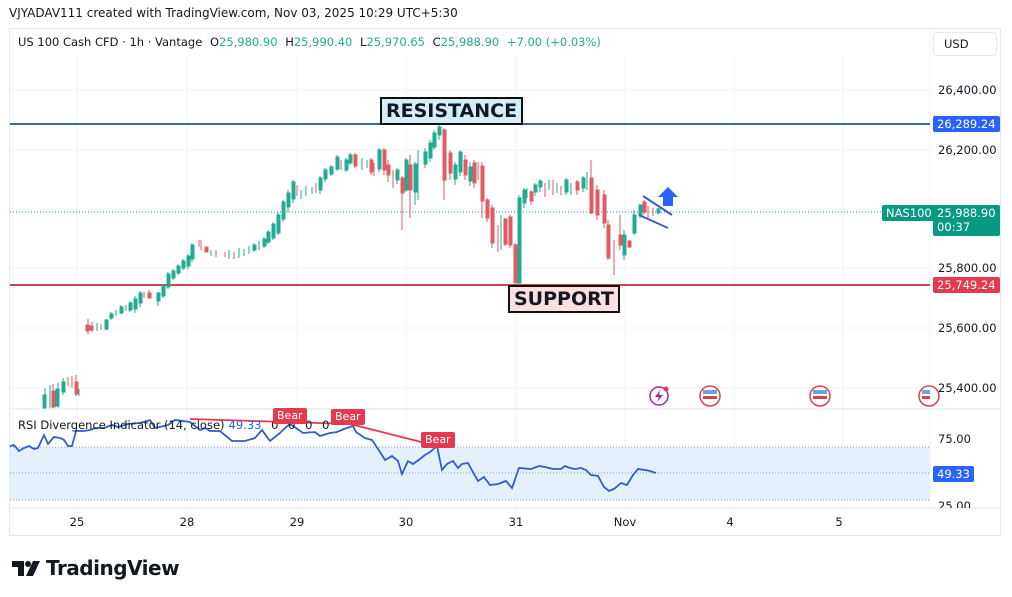 The image size is (1012, 597). I want to click on time-tick: 28, so click(187, 522).